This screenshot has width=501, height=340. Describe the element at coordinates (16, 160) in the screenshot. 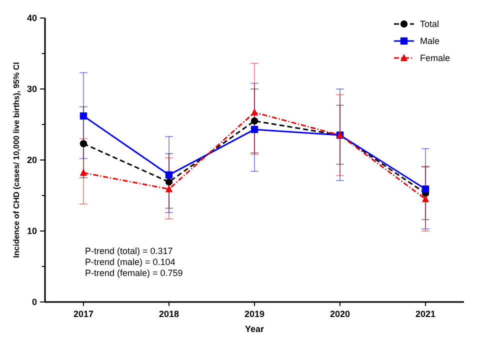

I see `y-axis-title: Incidence of CHD (cases/ 10,000 live births), 95% CI` at that location.